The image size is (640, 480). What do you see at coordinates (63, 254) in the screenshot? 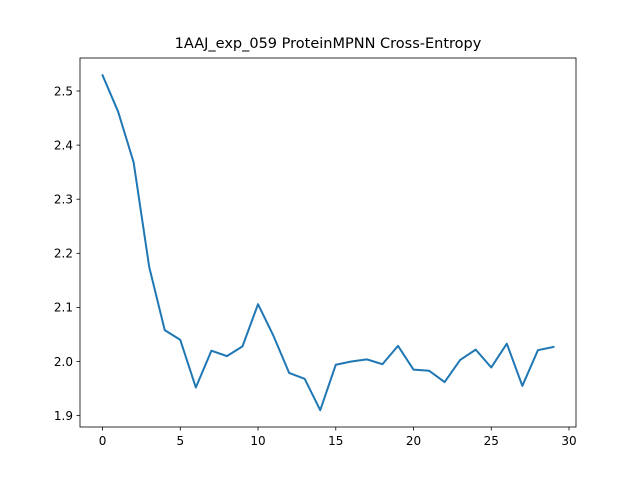
I see `y-tick-label: 2.2` at bounding box center [63, 254].